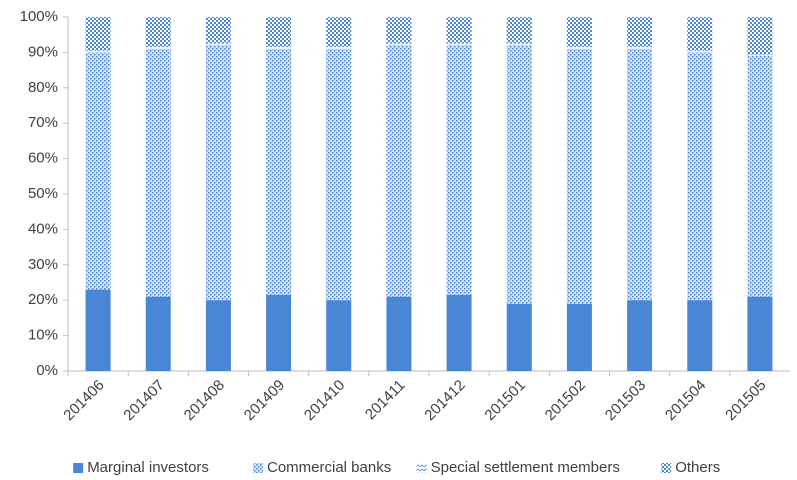 Image resolution: width=797 pixels, height=480 pixels. What do you see at coordinates (43, 335) in the screenshot?
I see `y-tick-label: 10%` at bounding box center [43, 335].